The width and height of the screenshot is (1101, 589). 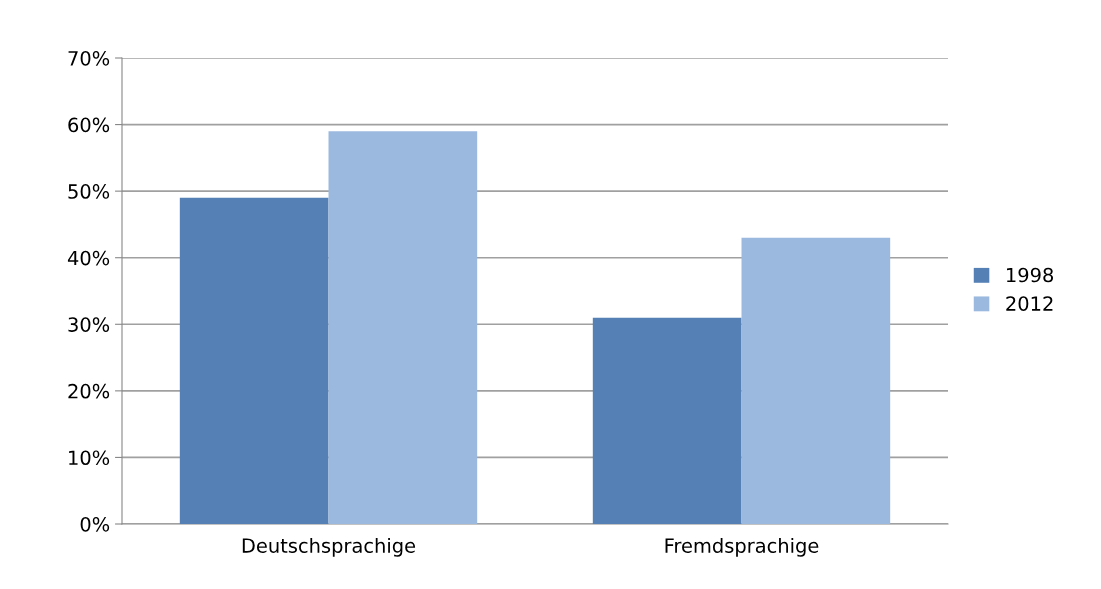 What do you see at coordinates (88, 258) in the screenshot?
I see `y-tick-label: 40%` at bounding box center [88, 258].